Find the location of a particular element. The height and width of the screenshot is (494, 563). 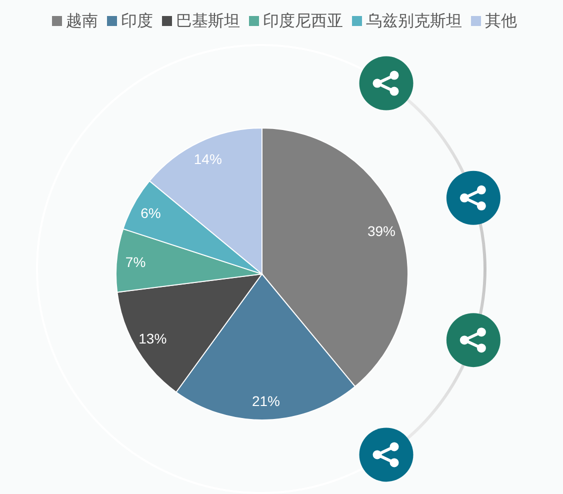

data-label: 21% is located at coordinates (266, 400).